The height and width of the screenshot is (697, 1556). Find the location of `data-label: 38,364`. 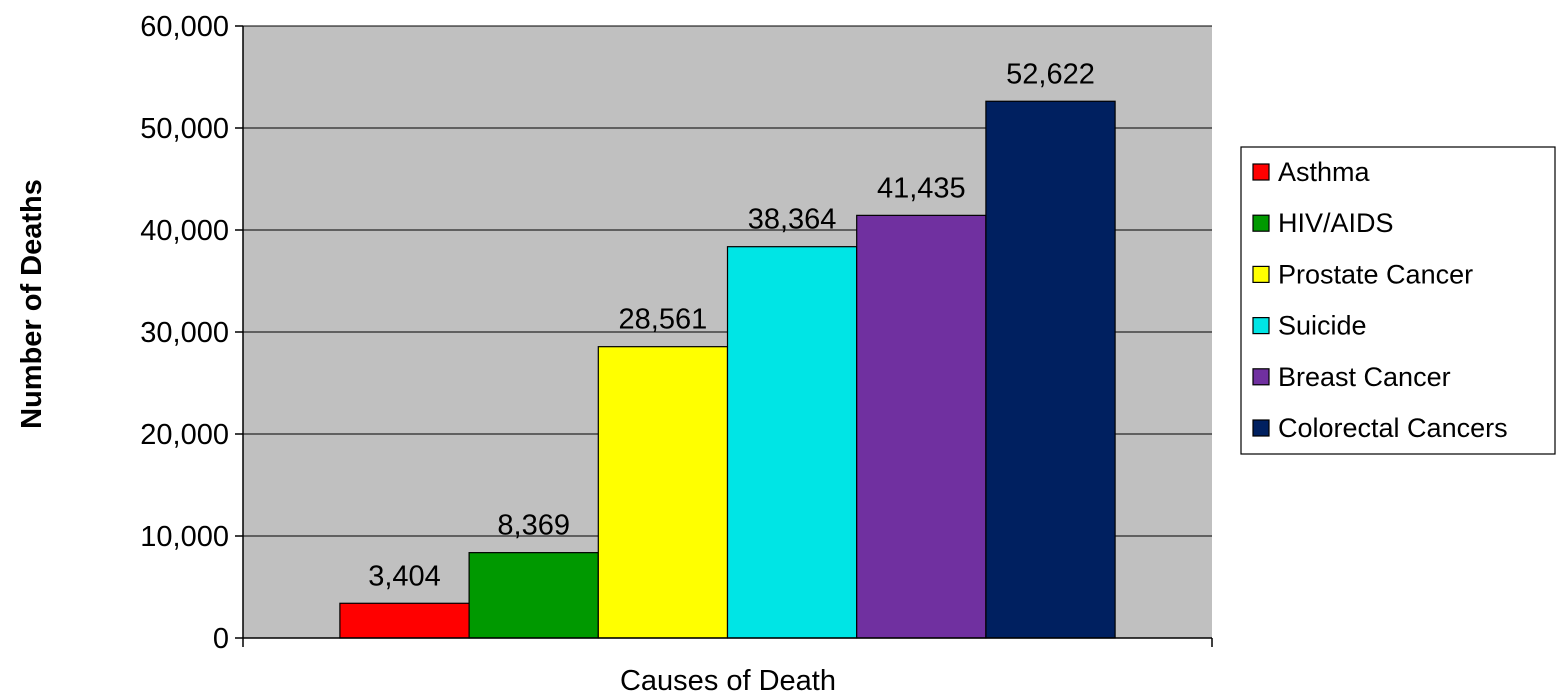

data-label: 38,364 is located at coordinates (792, 220).